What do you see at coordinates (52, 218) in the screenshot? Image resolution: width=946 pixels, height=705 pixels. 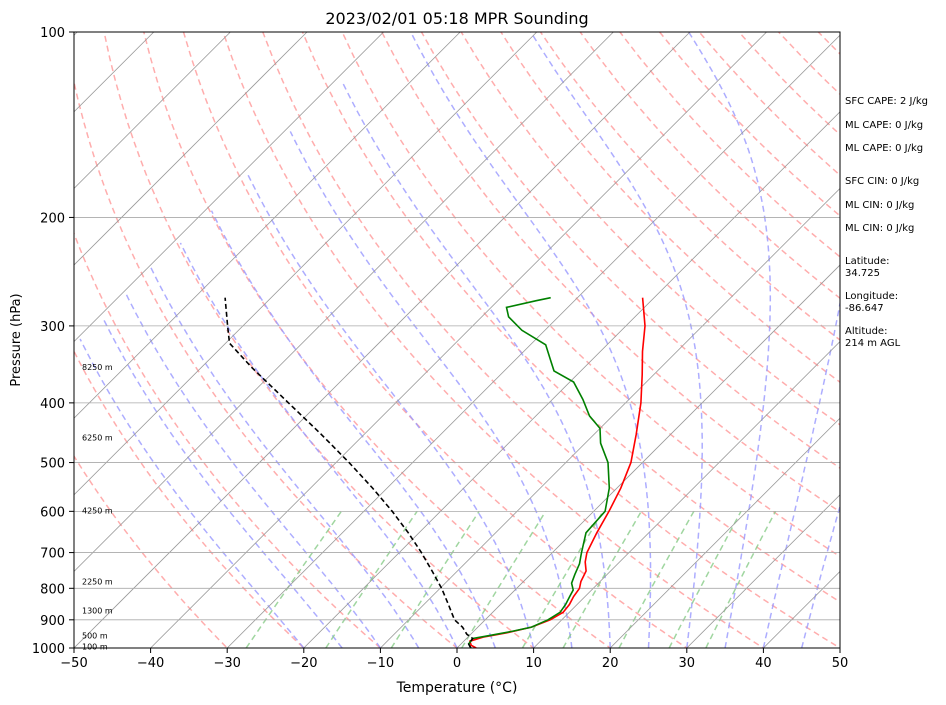 I see `y-tick-label: 200` at bounding box center [52, 218].